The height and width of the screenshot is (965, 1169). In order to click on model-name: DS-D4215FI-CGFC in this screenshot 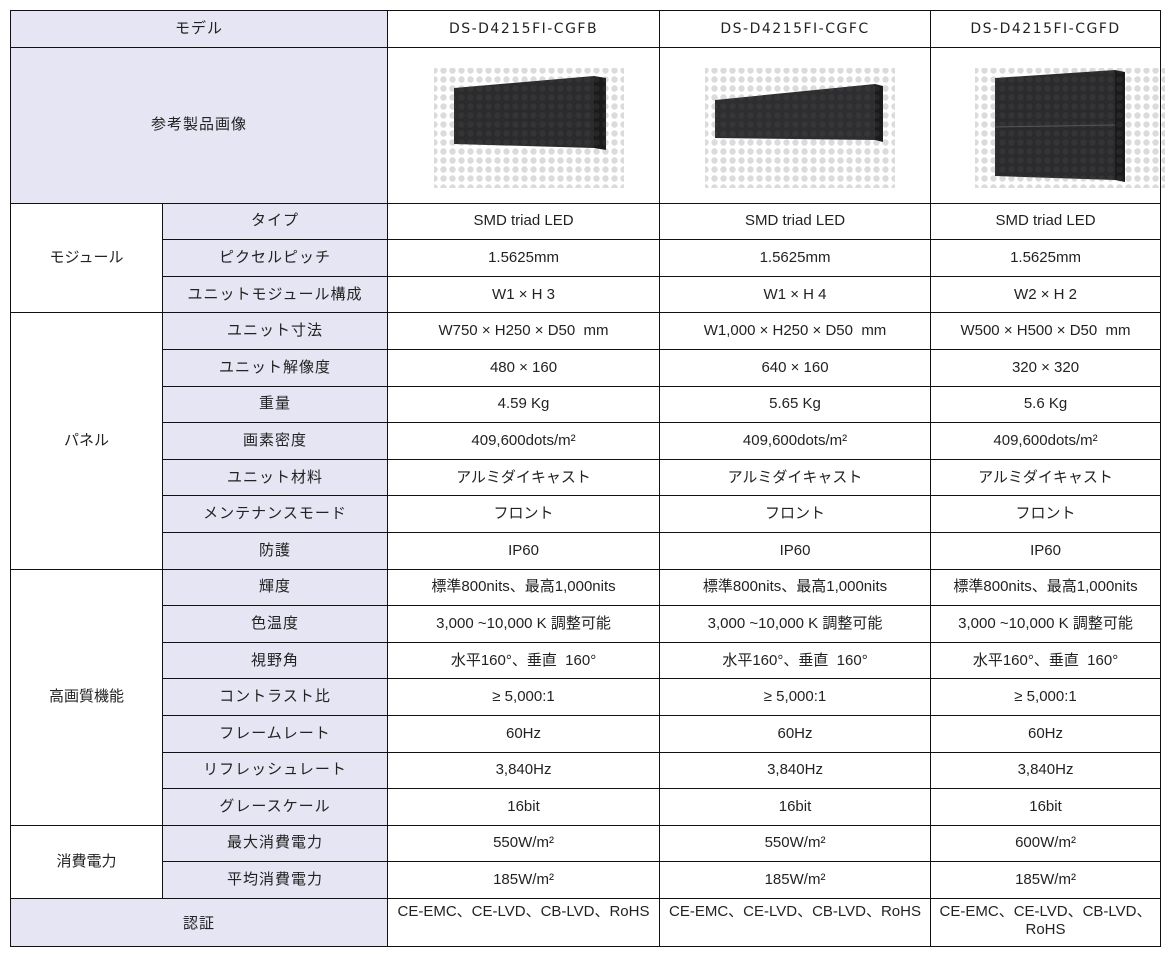, I will do `click(795, 29)`.